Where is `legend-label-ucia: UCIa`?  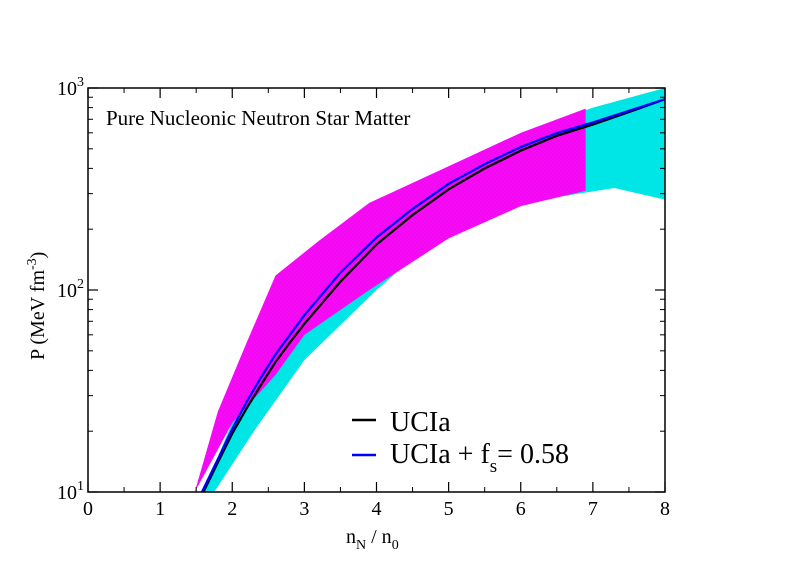
legend-label-ucia: UCIa is located at coordinates (420, 422).